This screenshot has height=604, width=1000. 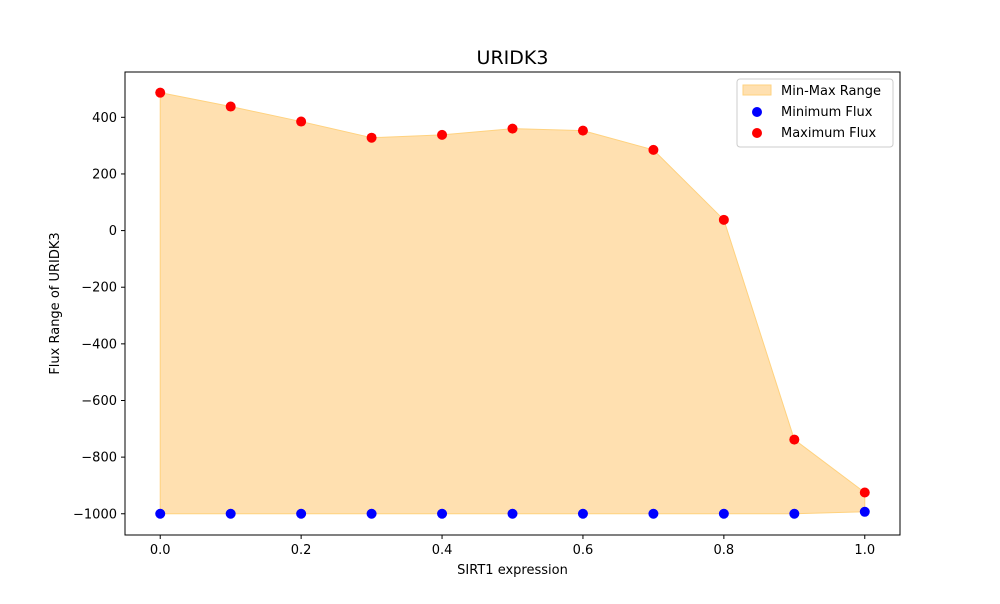 What do you see at coordinates (513, 58) in the screenshot?
I see `chart-title: URIDK3` at bounding box center [513, 58].